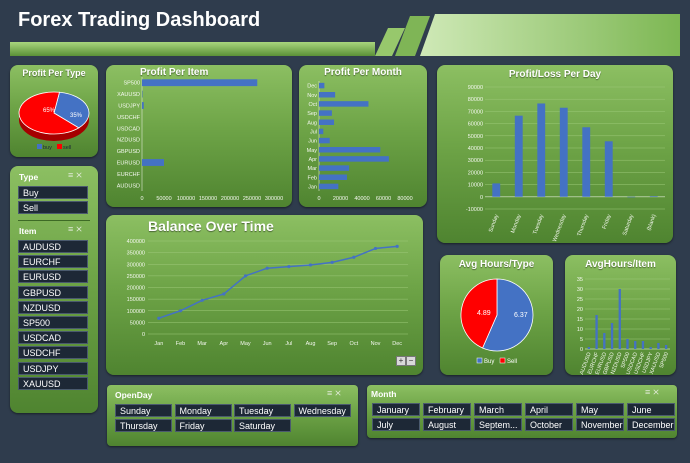  I want to click on item-slicer-item-audusd: AUDUSD, so click(53, 246).